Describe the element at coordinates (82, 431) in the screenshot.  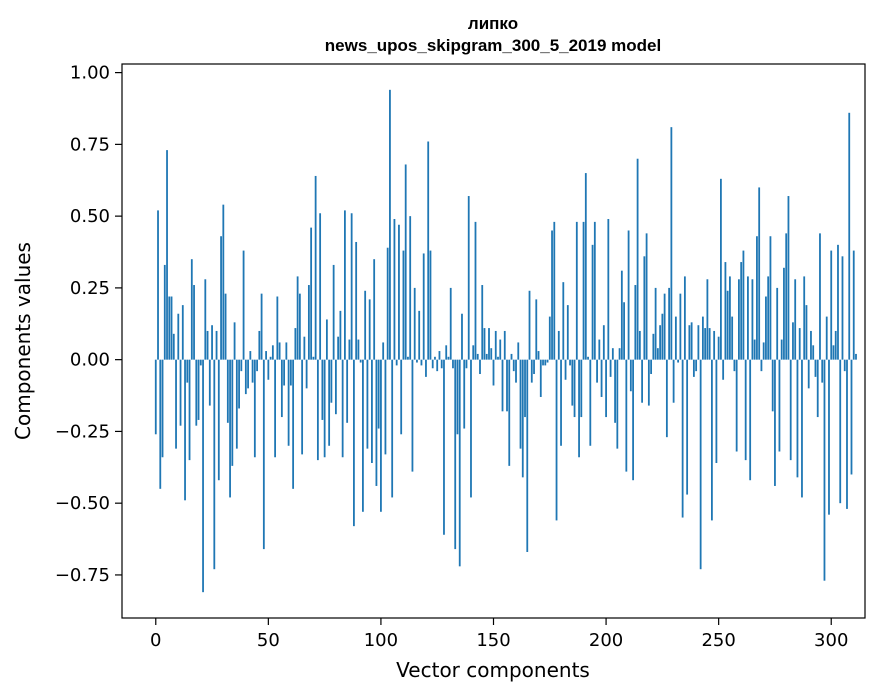
I see `y-tick-label: −0.25` at that location.